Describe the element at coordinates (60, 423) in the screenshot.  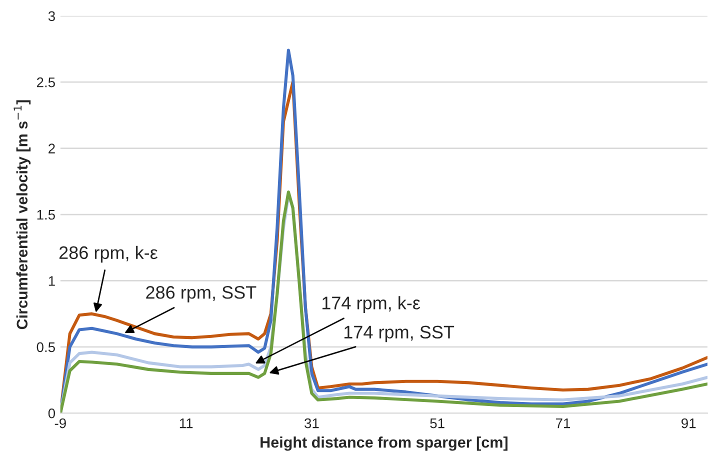
I see `x-tick-label: -9` at that location.